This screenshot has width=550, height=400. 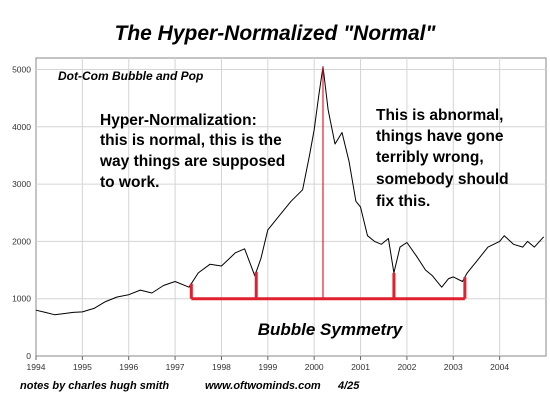 I want to click on footer-website: www.oftwominds.com, so click(x=263, y=386).